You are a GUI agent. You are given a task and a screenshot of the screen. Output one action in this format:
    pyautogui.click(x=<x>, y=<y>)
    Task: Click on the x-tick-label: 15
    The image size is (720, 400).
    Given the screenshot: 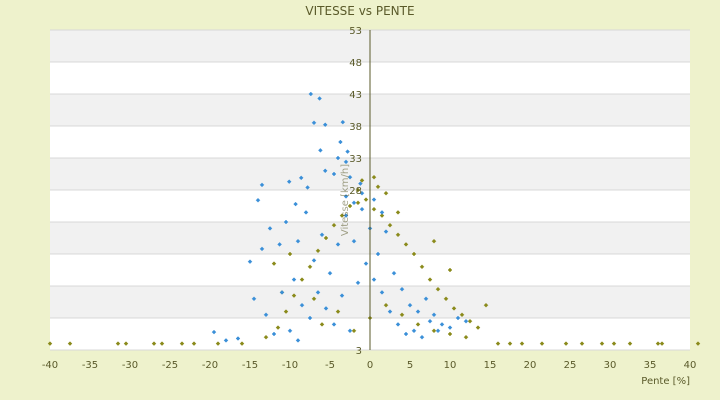 What is the action you would take?
    pyautogui.click(x=490, y=365)
    